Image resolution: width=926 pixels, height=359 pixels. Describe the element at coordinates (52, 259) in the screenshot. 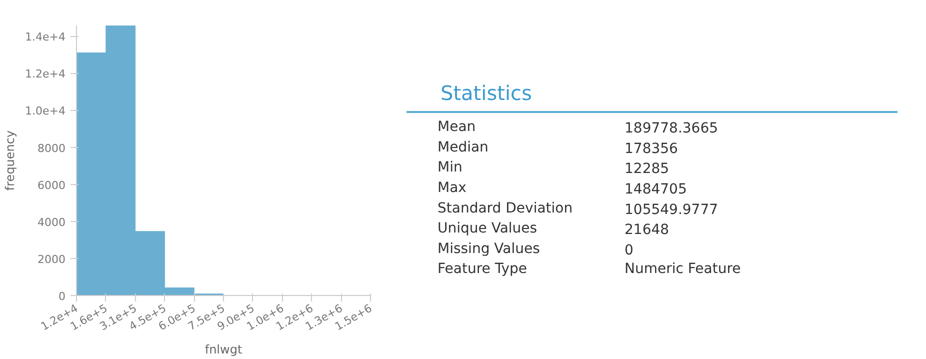

I see `y-tick-label: 2000` at that location.